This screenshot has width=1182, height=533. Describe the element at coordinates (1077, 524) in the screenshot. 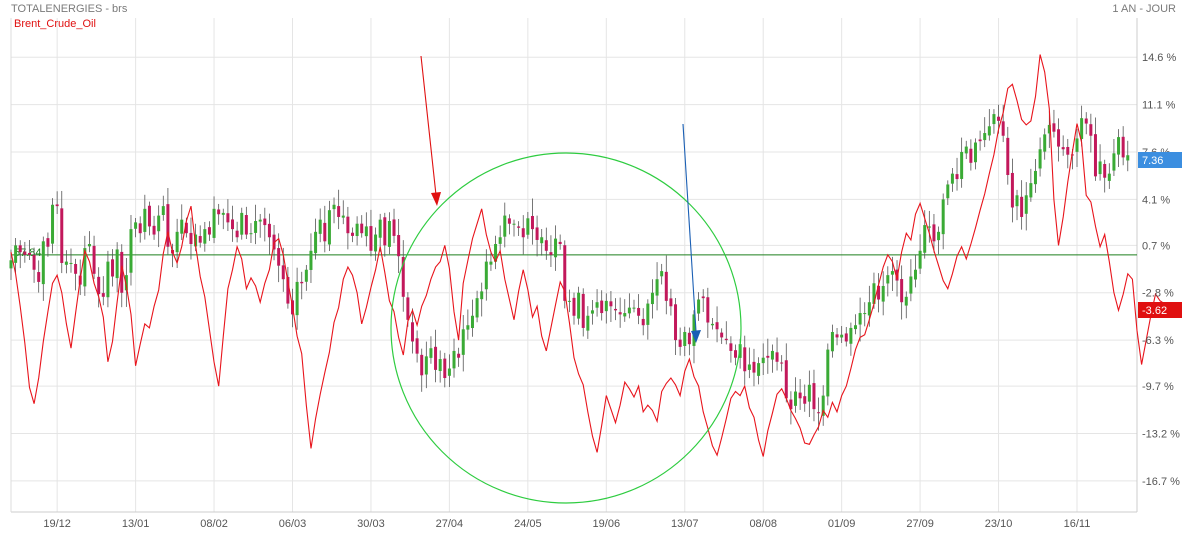

I see `x-tick-label: 16/11` at that location.